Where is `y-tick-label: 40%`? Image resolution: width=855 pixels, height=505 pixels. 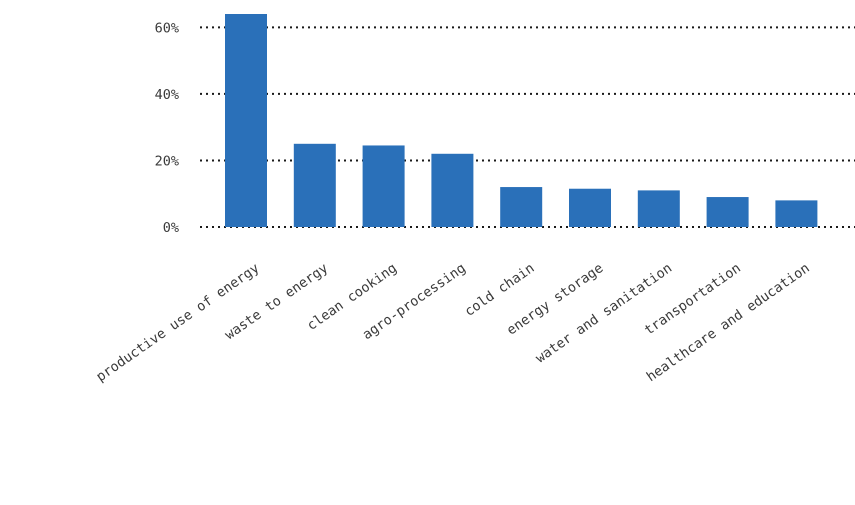 y-tick-label: 40% is located at coordinates (167, 95).